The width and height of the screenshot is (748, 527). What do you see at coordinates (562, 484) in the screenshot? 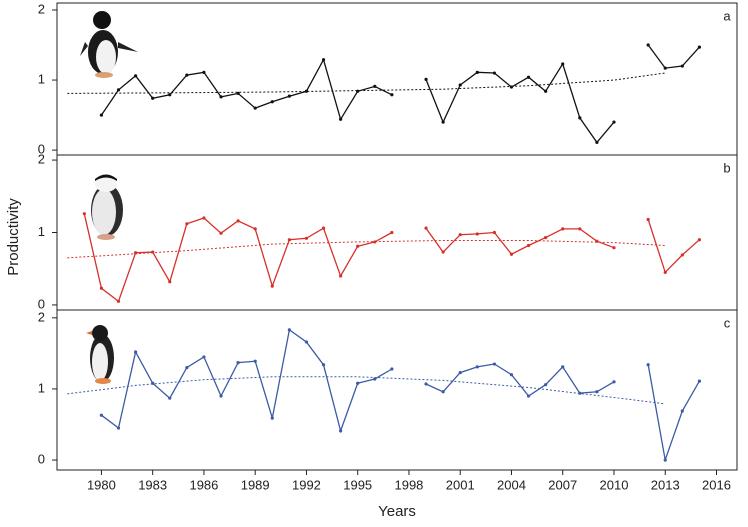
I see `x-tick-label: 2007` at bounding box center [562, 484].